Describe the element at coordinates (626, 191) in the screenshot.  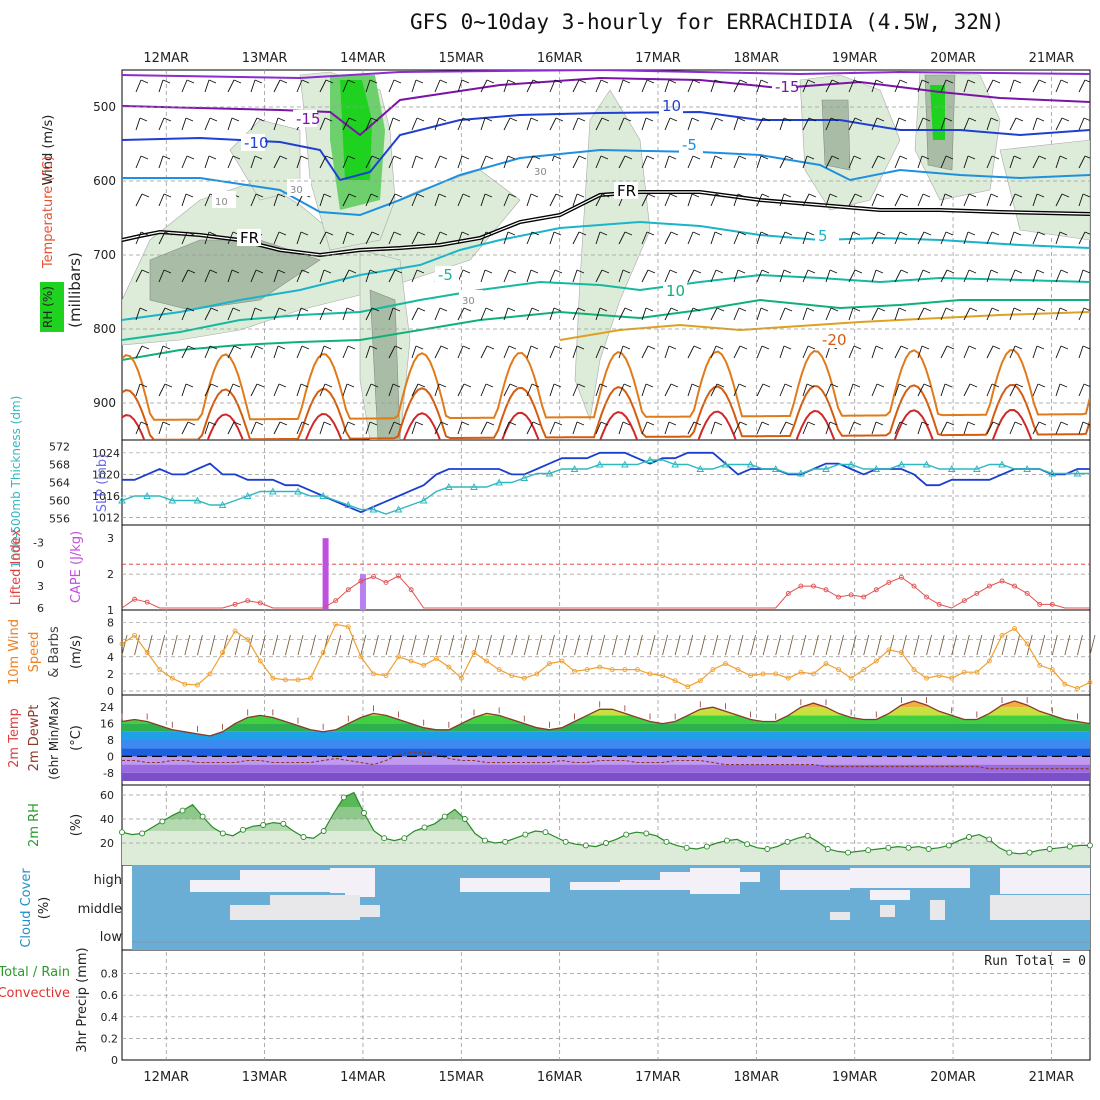
I see `contour-label: FR` at that location.